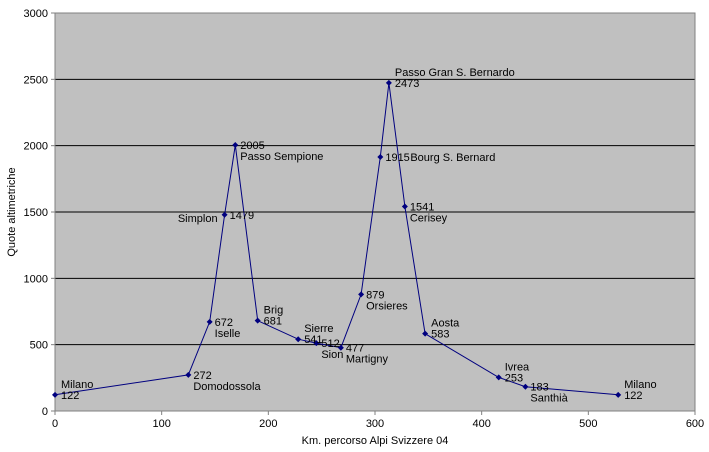 The height and width of the screenshot is (452, 709). What do you see at coordinates (198, 219) in the screenshot?
I see `point-name-label: Simplon` at bounding box center [198, 219].